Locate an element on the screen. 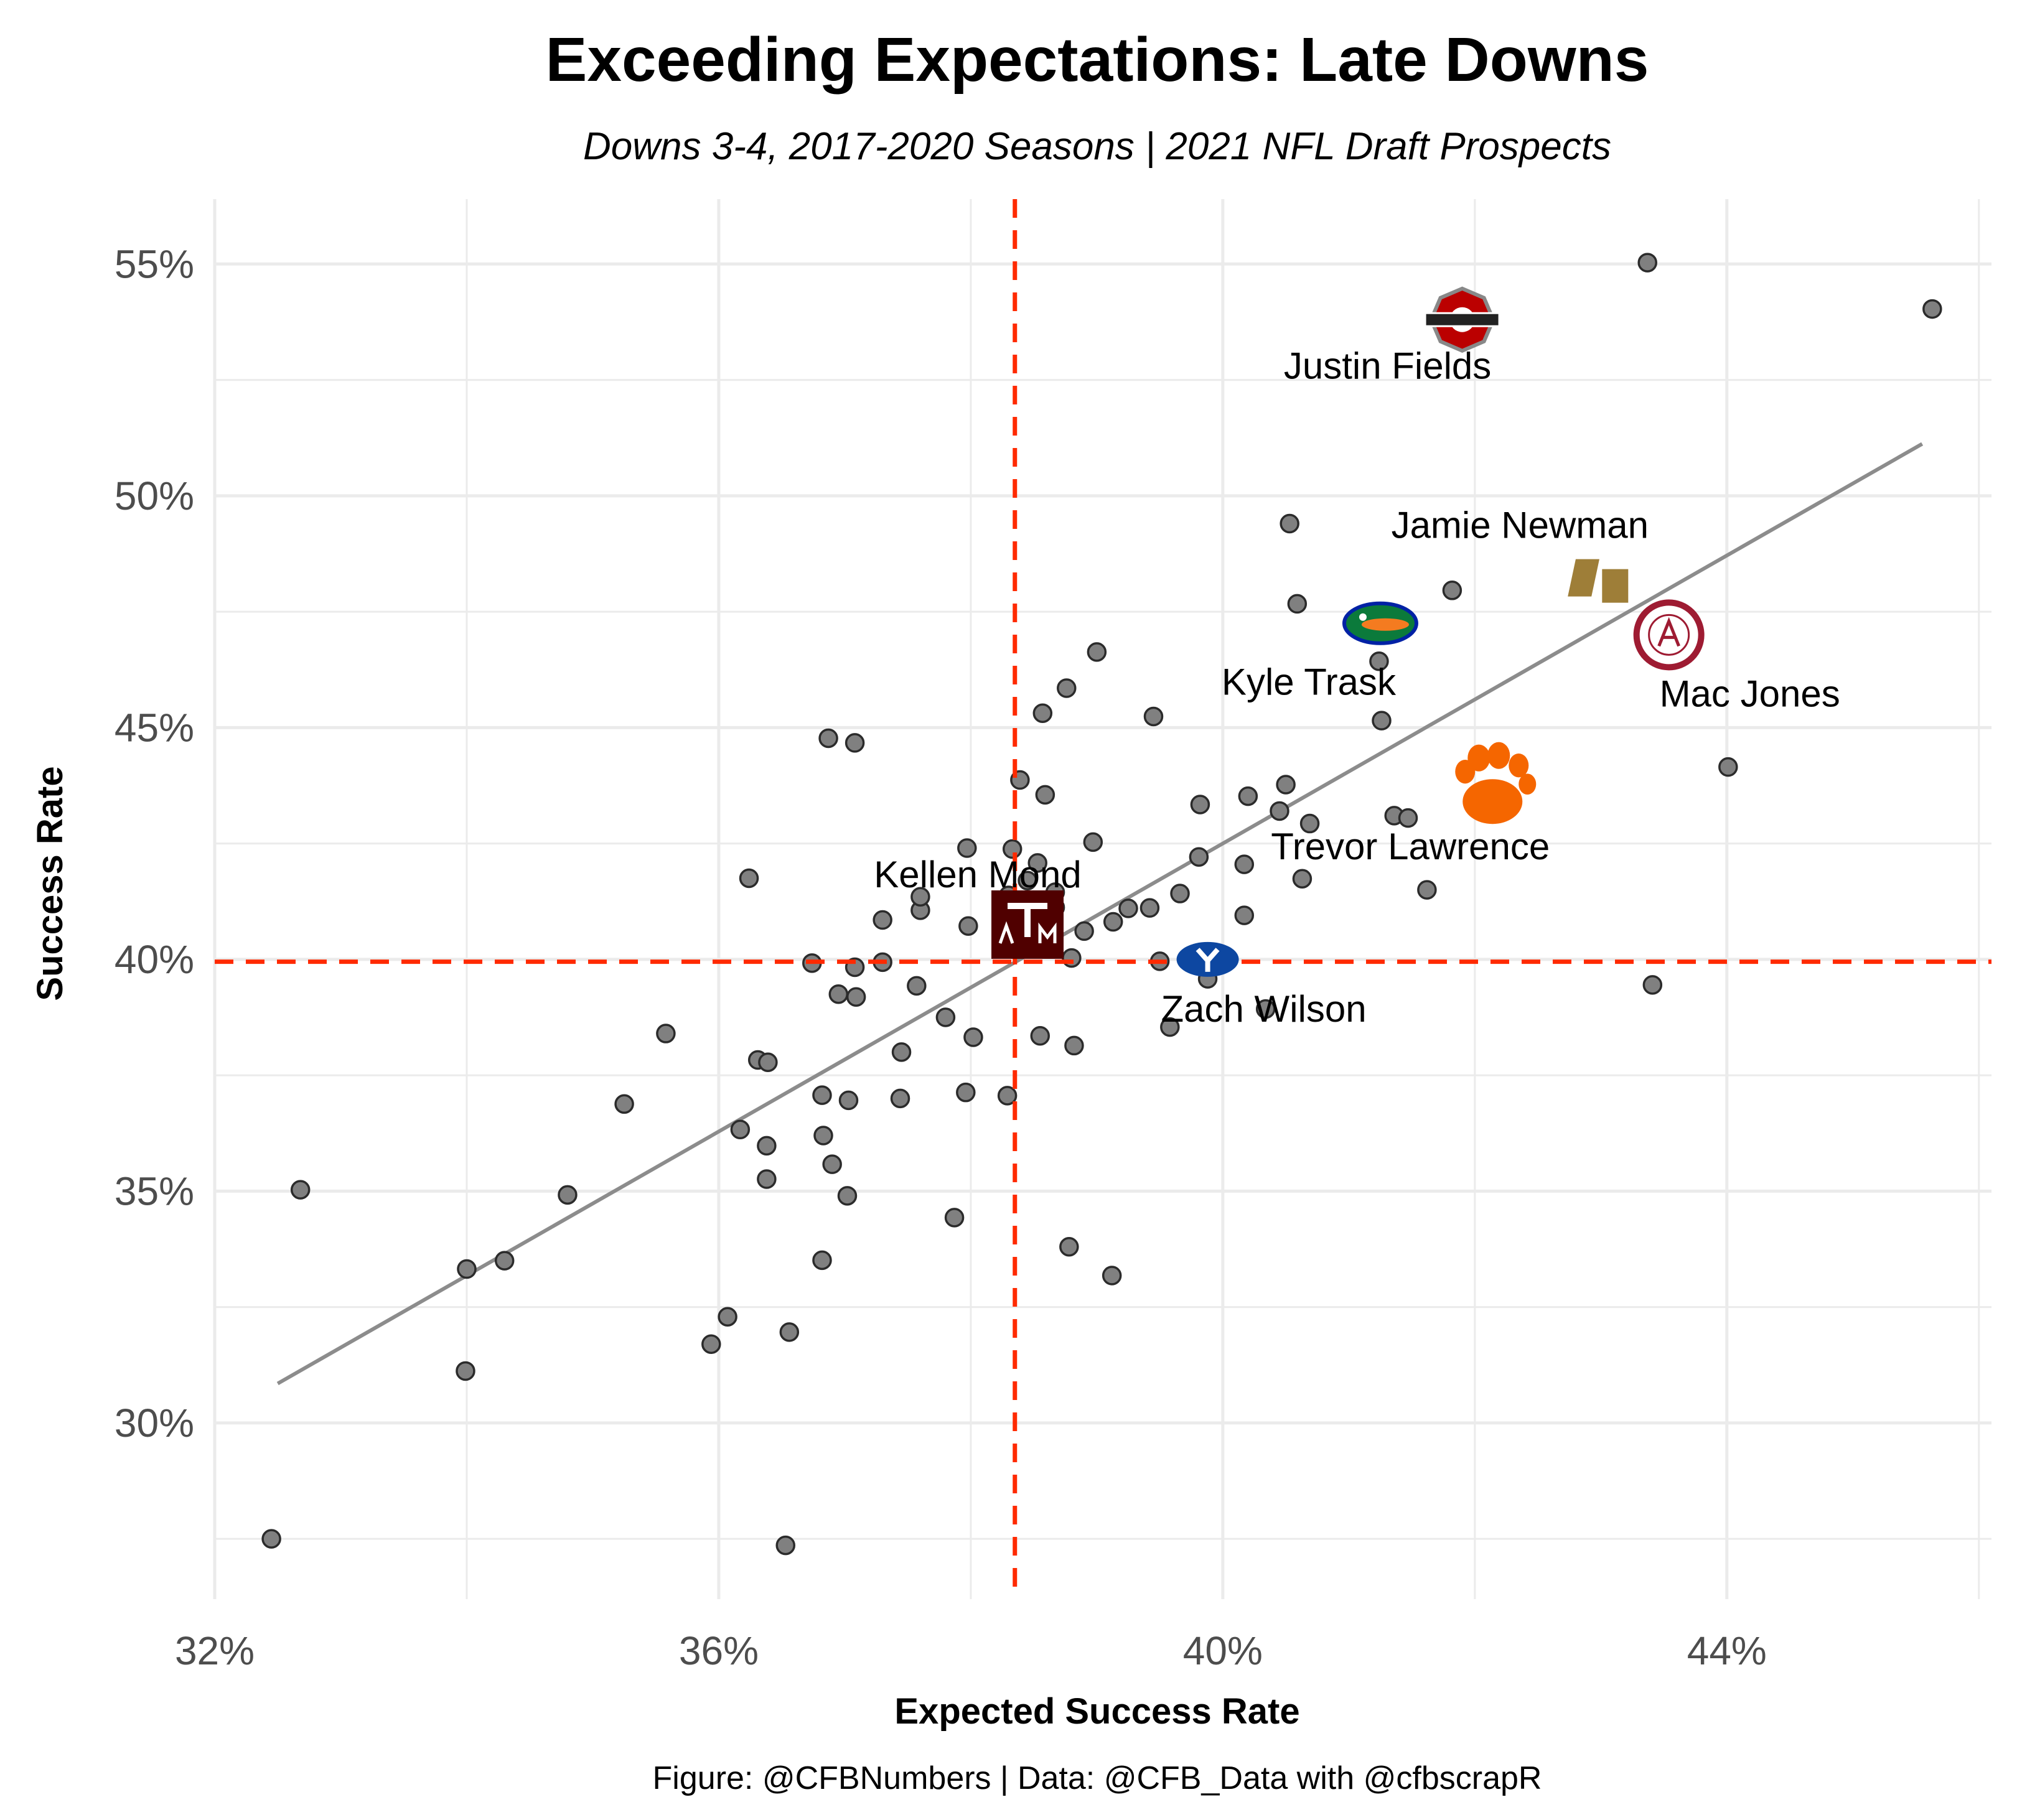 This screenshot has height=1820, width=2017. x-axis-title: Expected Success Rate is located at coordinates (1096, 1711).